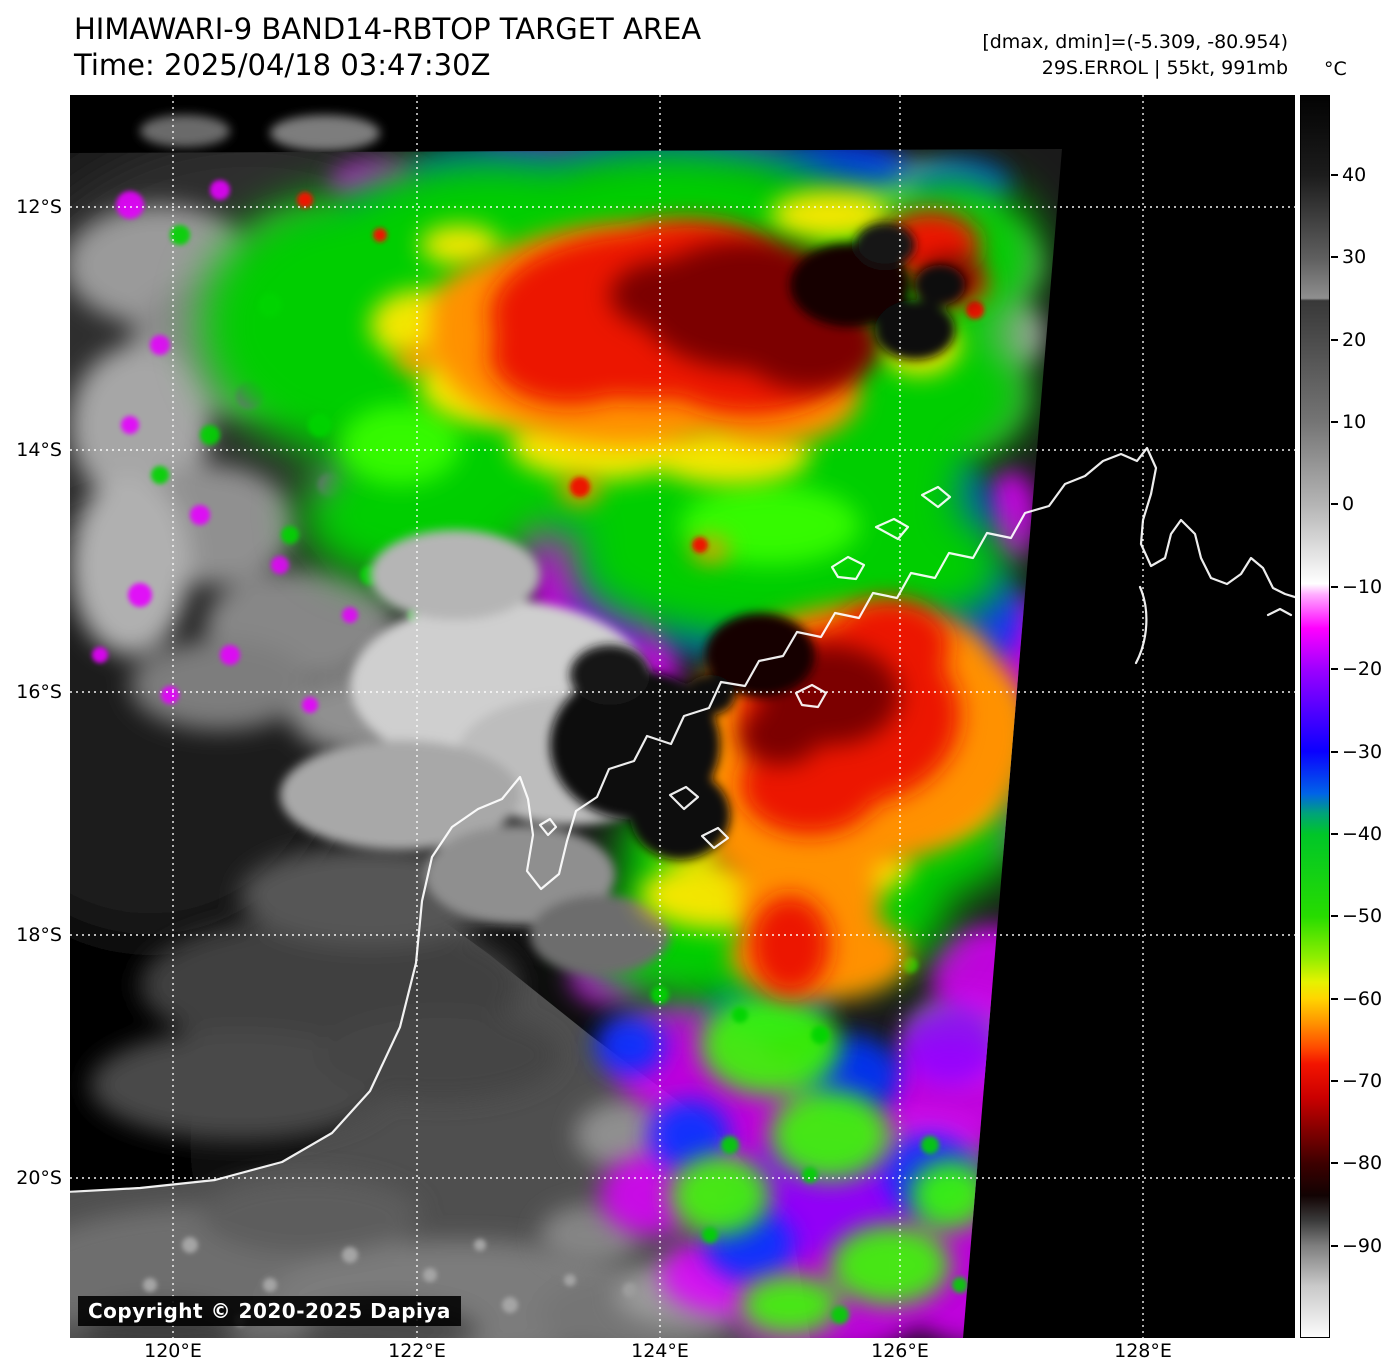 The image size is (1388, 1359). Describe the element at coordinates (1362, 669) in the screenshot. I see `colorbar-label-m20: −20` at that location.